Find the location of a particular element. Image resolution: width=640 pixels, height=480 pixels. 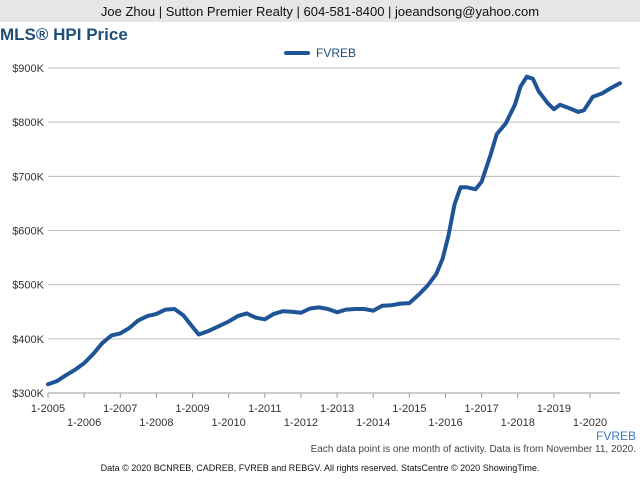

chart-title: MLS® HPI Price is located at coordinates (64, 34).